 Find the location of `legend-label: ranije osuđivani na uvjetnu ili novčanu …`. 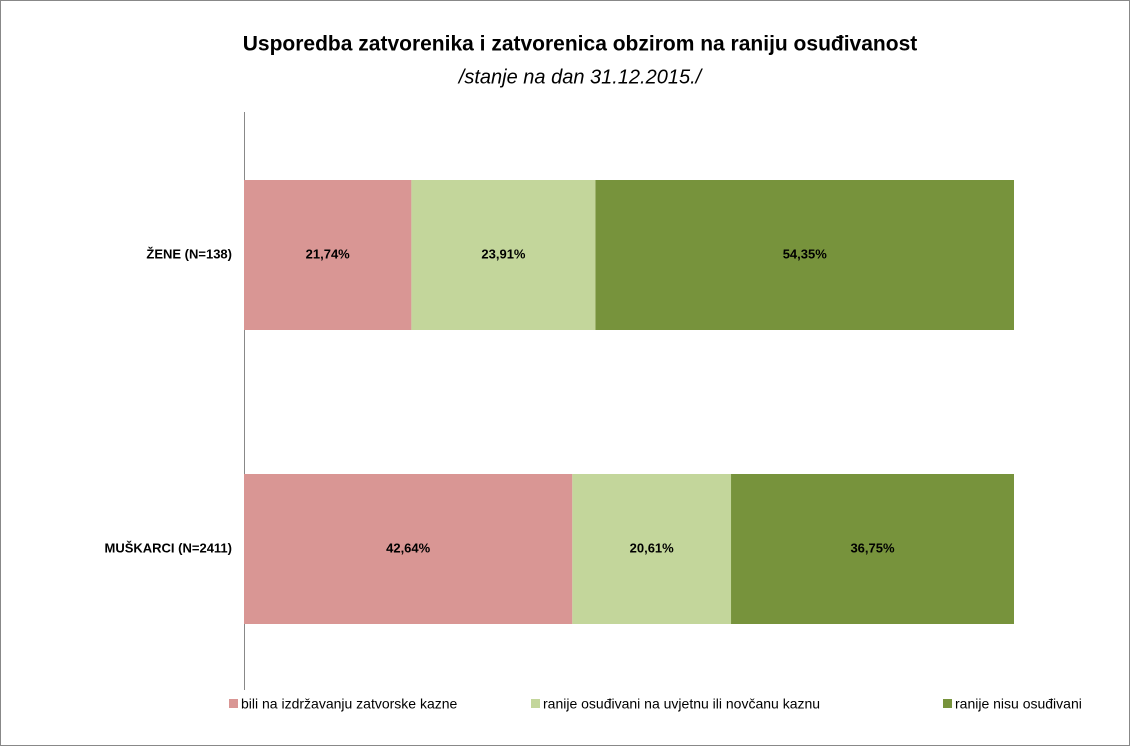

legend-label: ranije osuđivani na uvjetnu ili novčanu … is located at coordinates (681, 704).